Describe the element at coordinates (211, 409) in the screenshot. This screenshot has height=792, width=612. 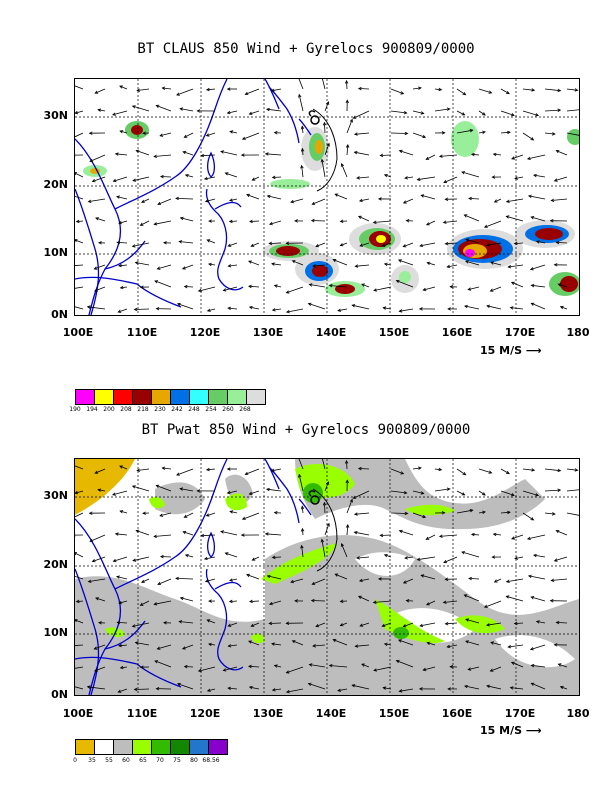
I see `colorbar-label: 254` at that location.